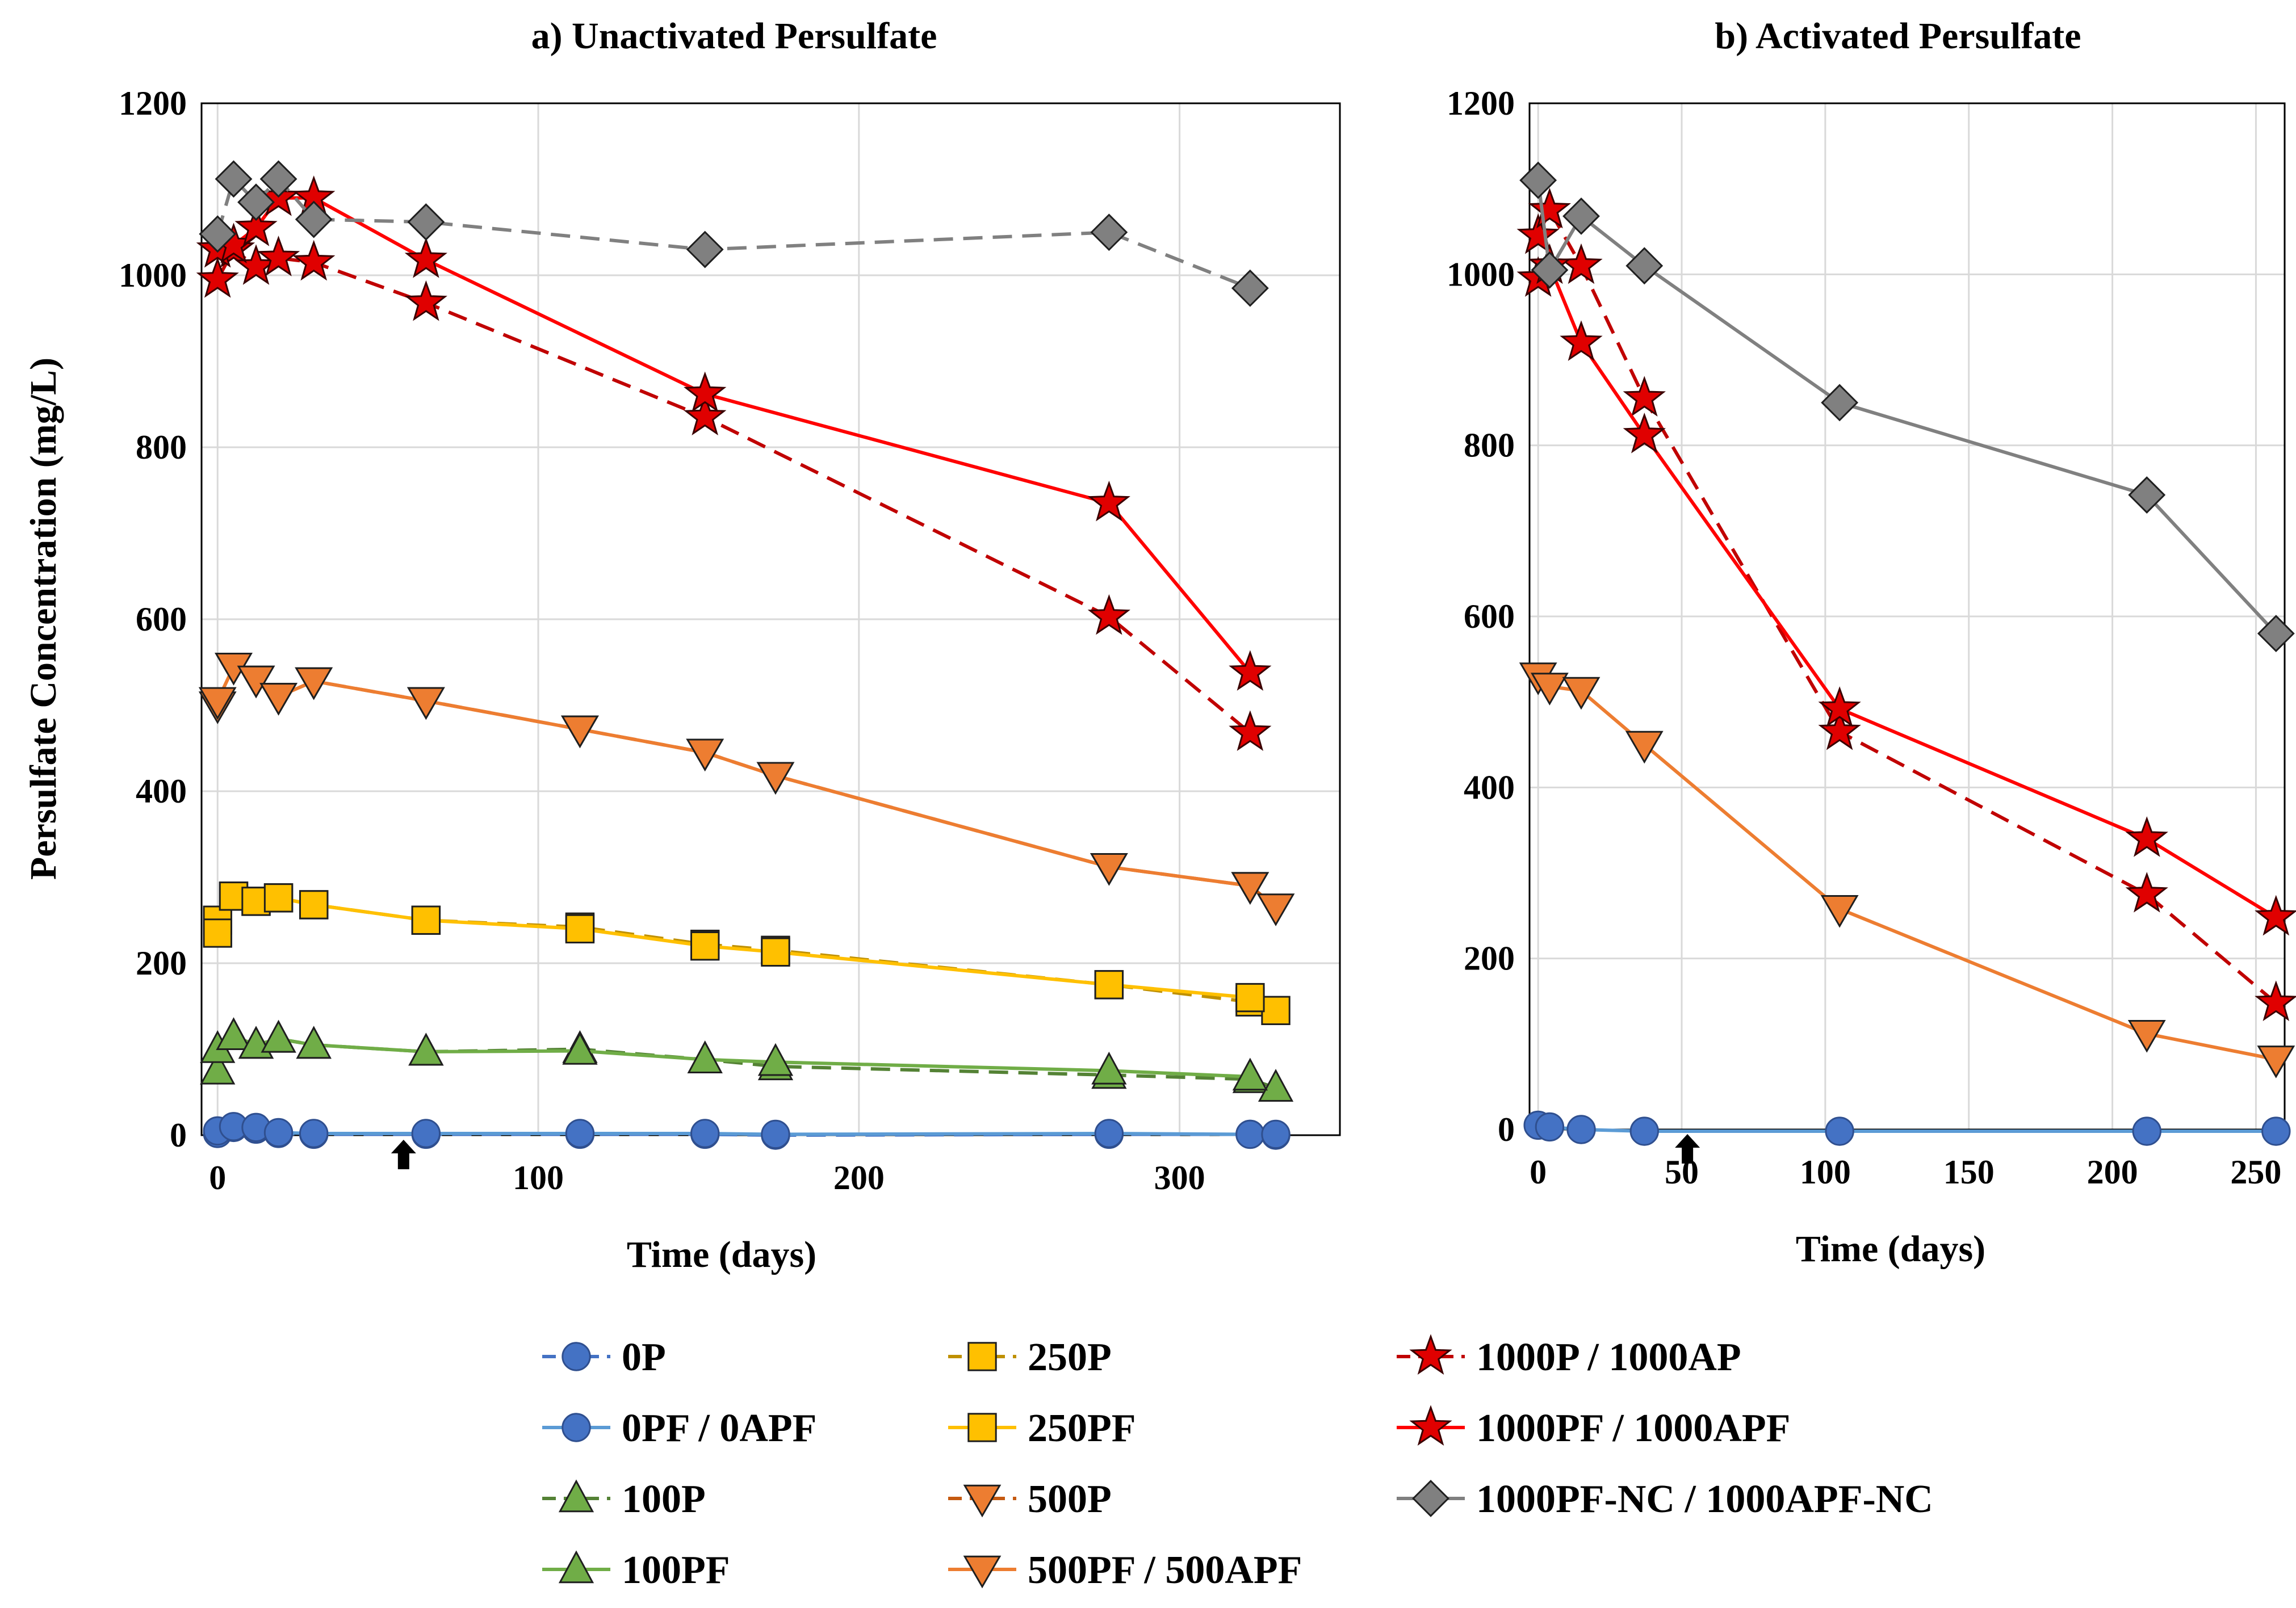  I want to click on b-y-tick-label: 200, so click(1490, 958).